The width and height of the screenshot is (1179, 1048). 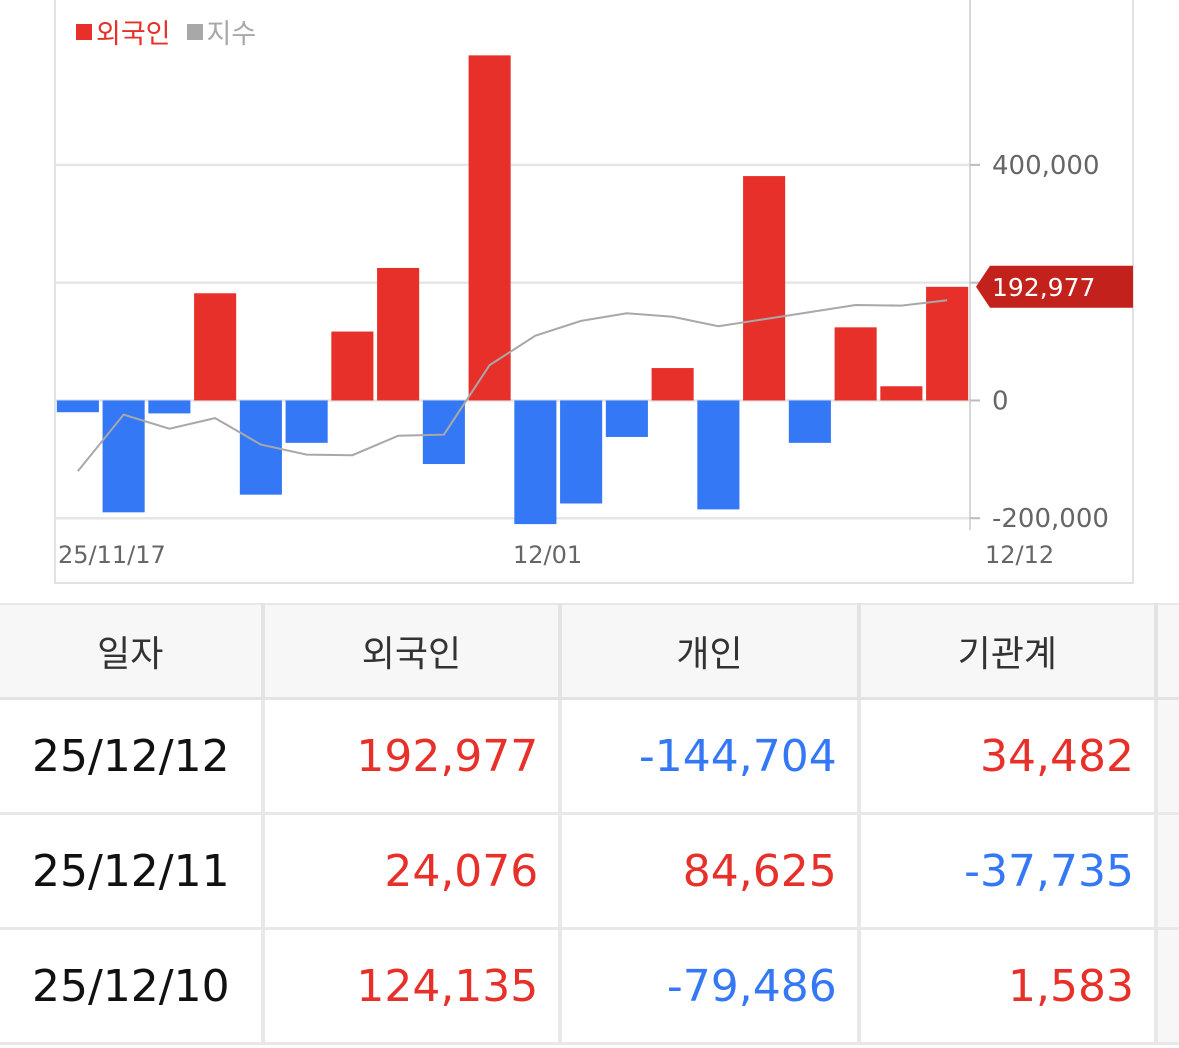 I want to click on table-row: 25/12/11 24,076 84,625 -37,735, so click(x=589, y=871).